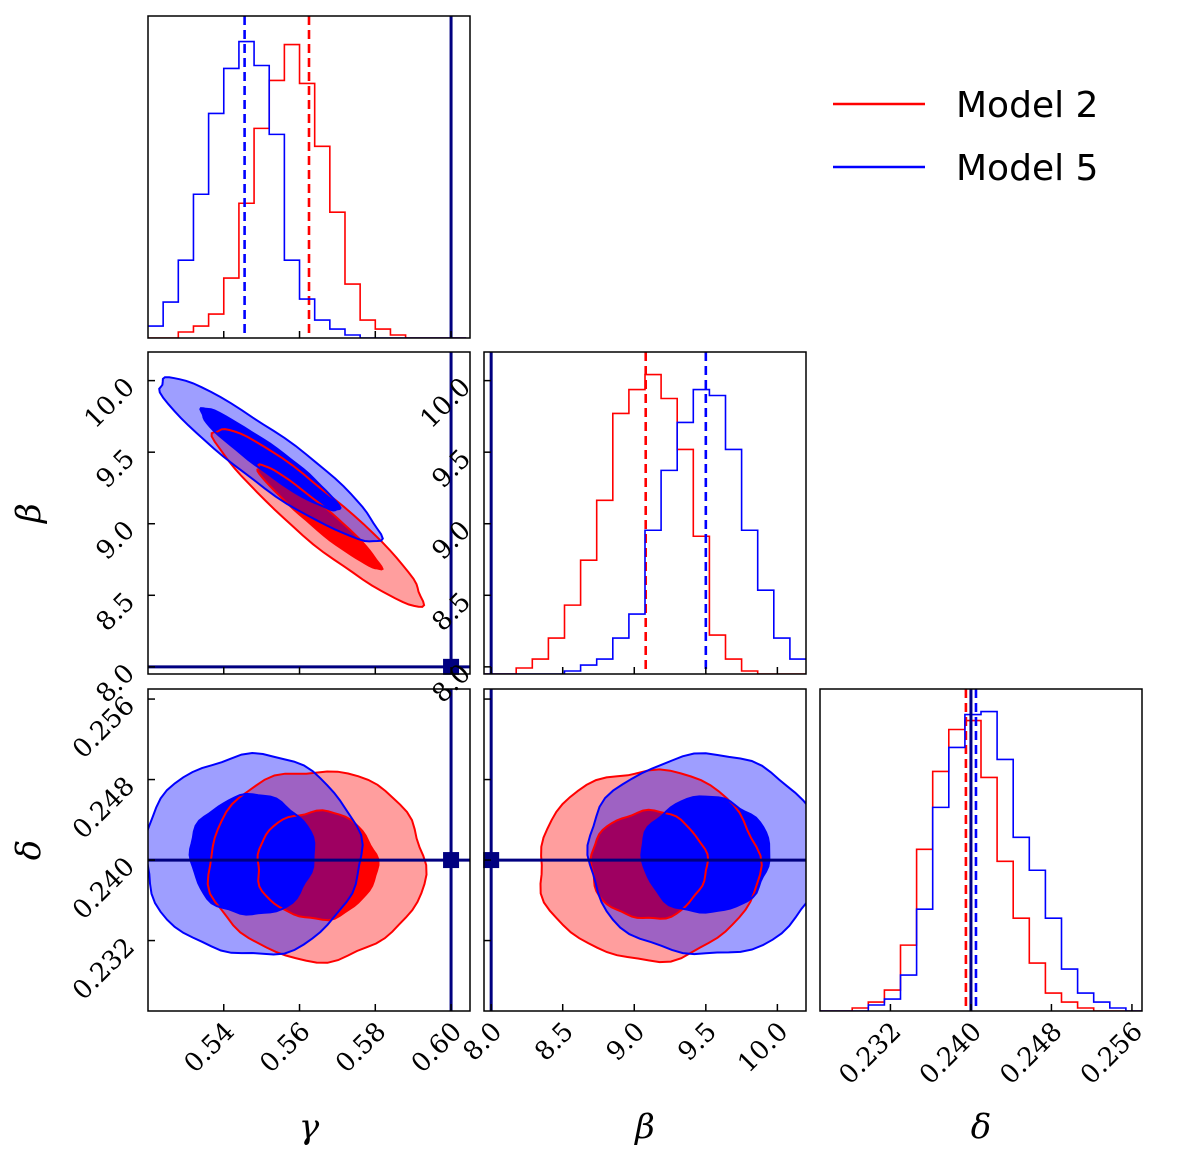  I want to click on frame-gamma-beta, so click(309, 513).